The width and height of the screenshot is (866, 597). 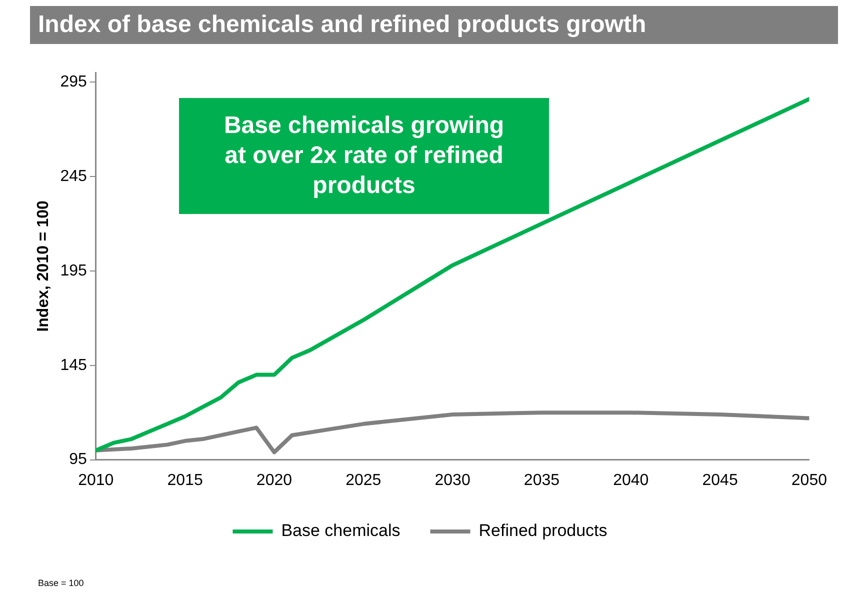 What do you see at coordinates (61, 583) in the screenshot?
I see `text: Base = 100` at bounding box center [61, 583].